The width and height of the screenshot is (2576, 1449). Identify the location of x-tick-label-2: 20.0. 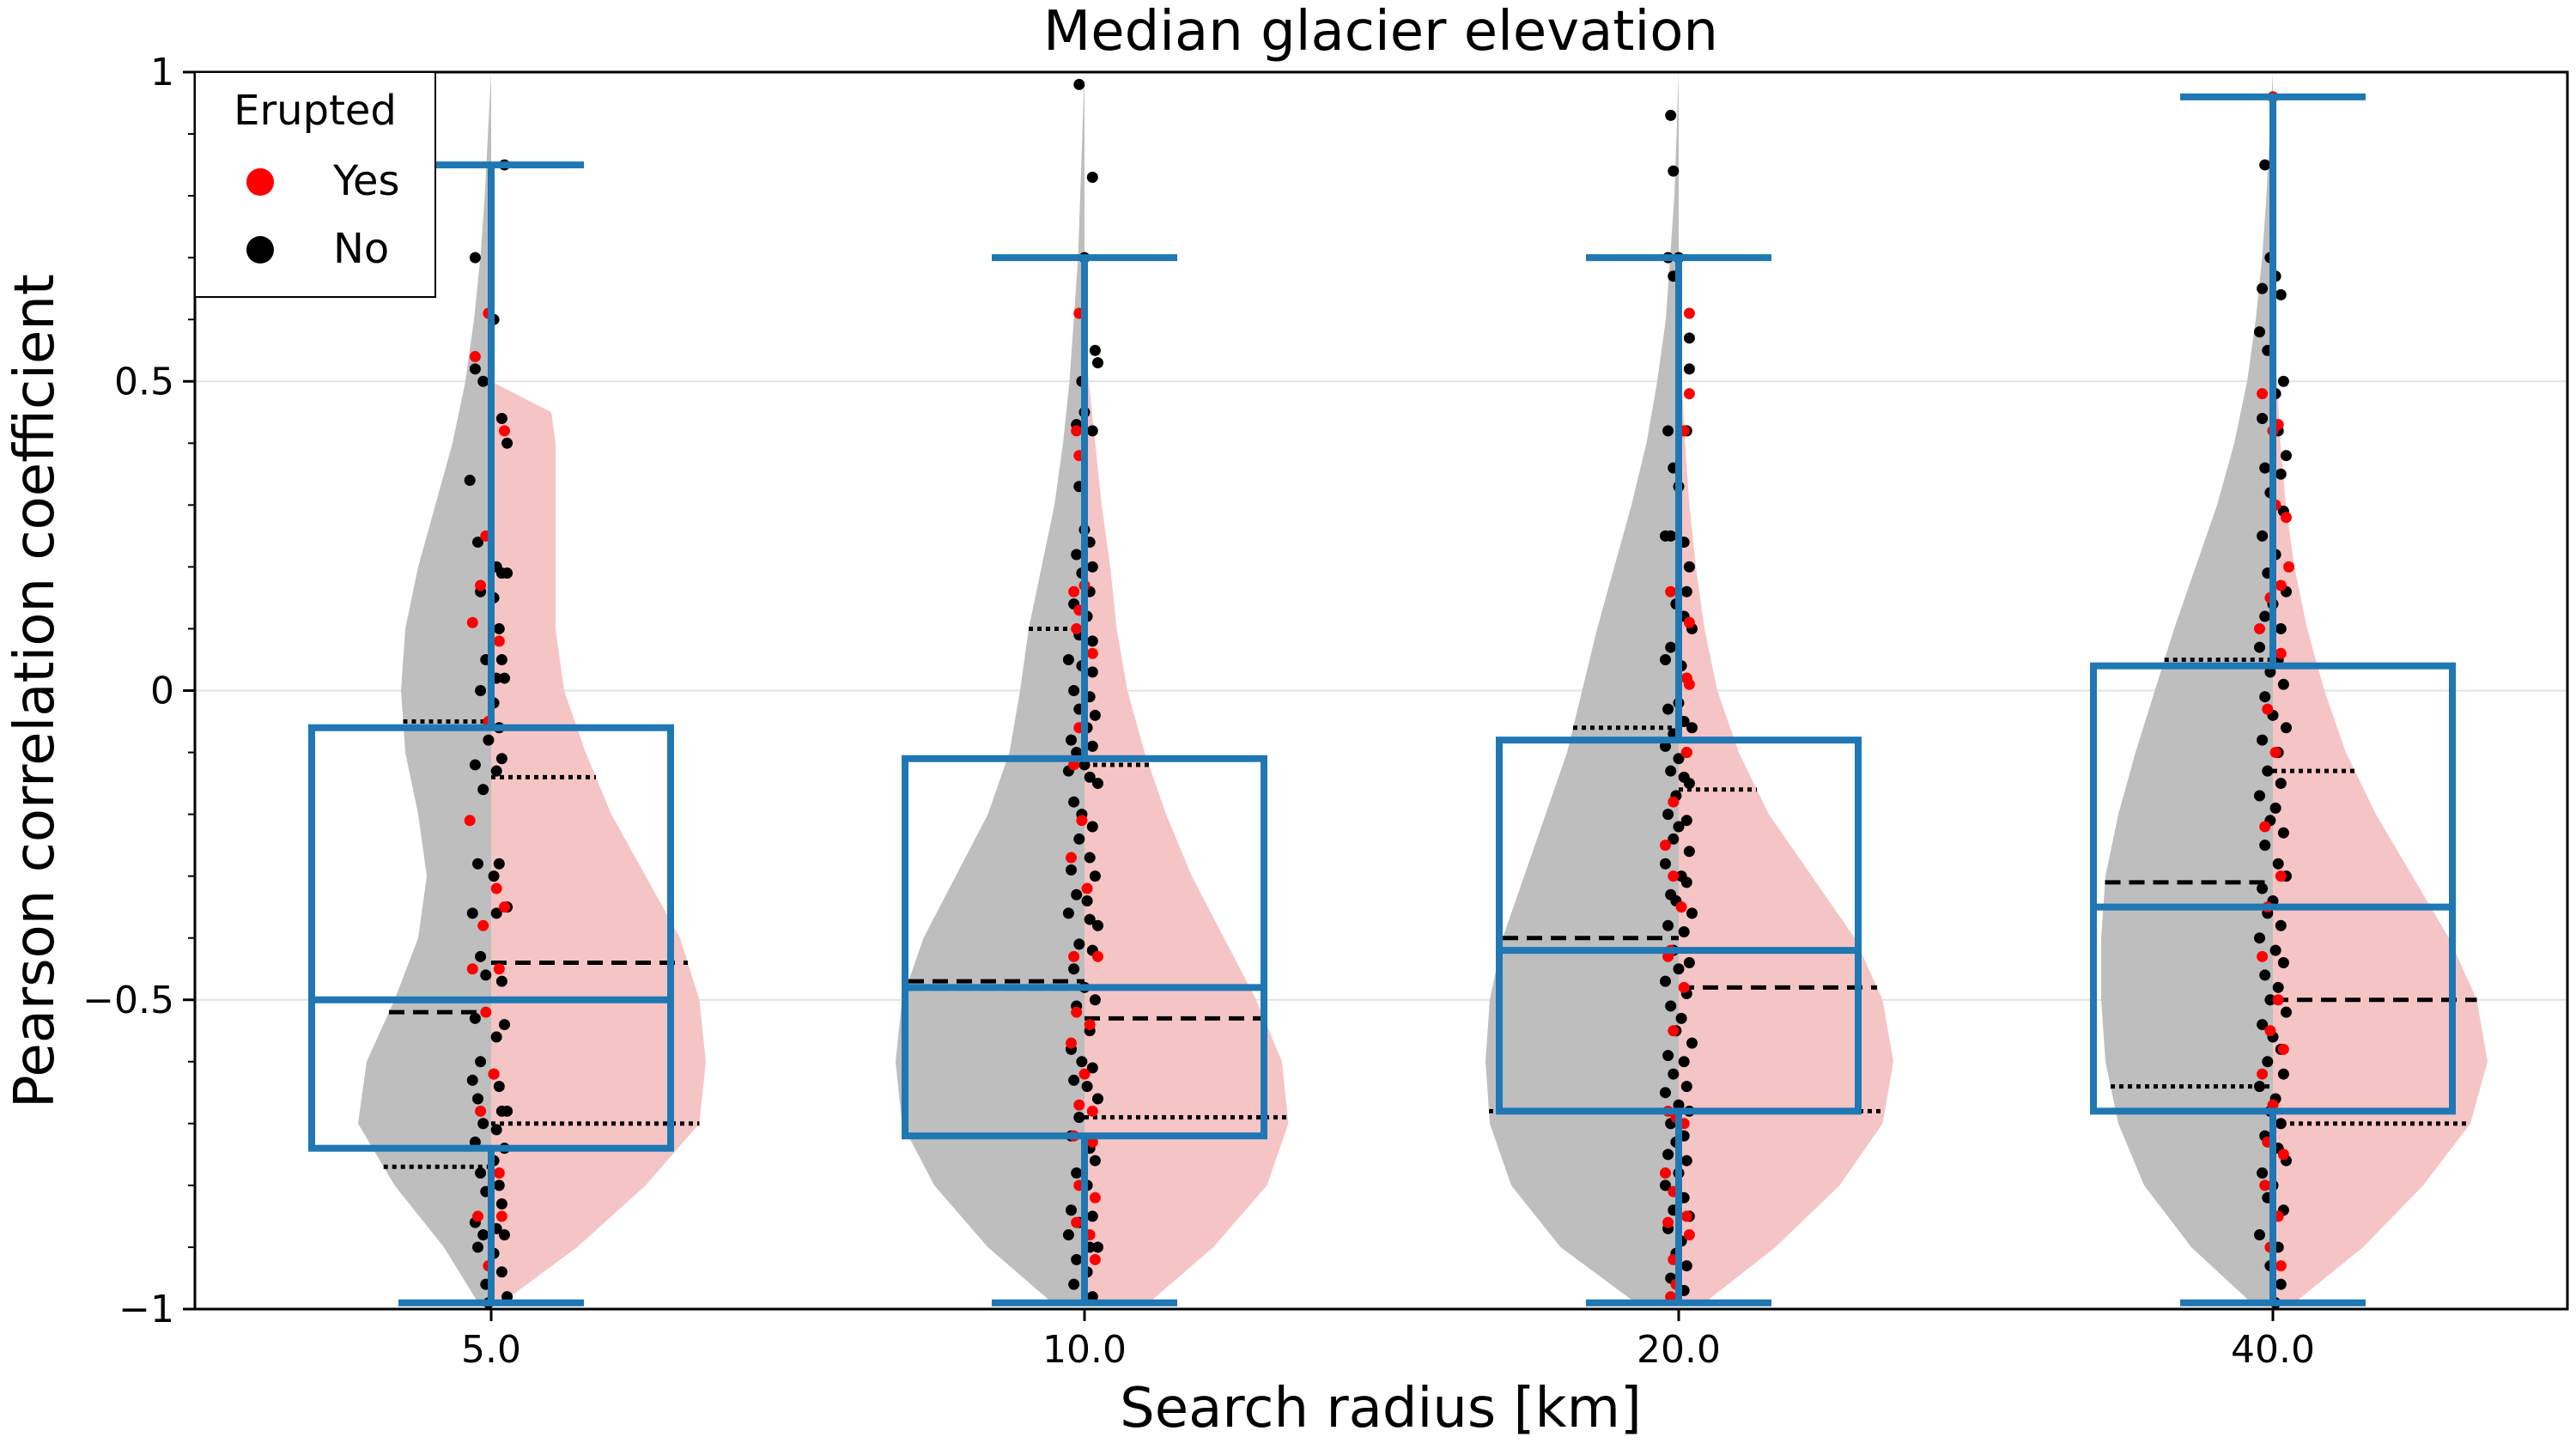
(1679, 1350).